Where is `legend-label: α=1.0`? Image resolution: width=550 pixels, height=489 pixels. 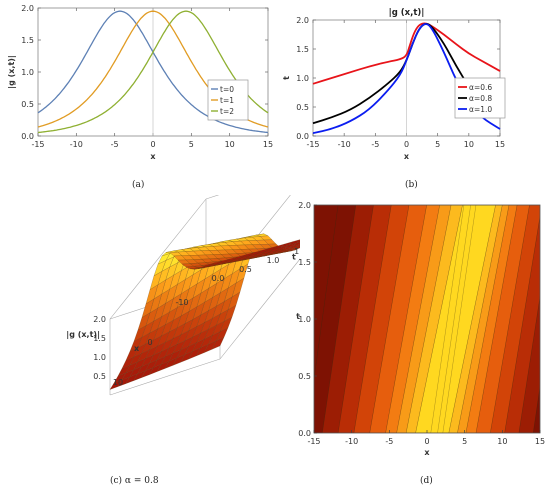 legend-label: α=1.0 is located at coordinates (480, 109).